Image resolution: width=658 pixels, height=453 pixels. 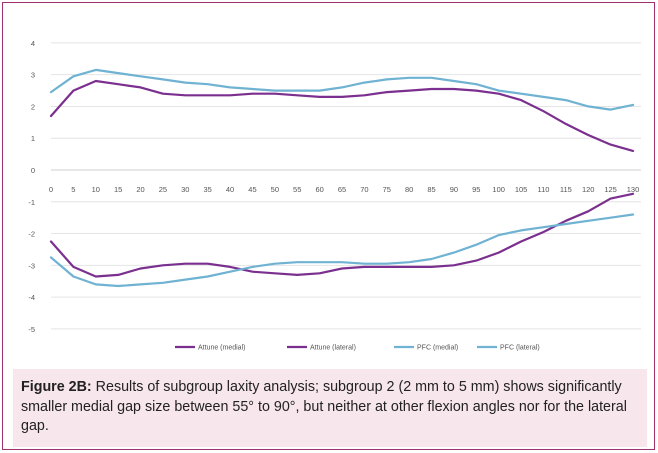 I want to click on x-tick-label: 115, so click(x=566, y=189).